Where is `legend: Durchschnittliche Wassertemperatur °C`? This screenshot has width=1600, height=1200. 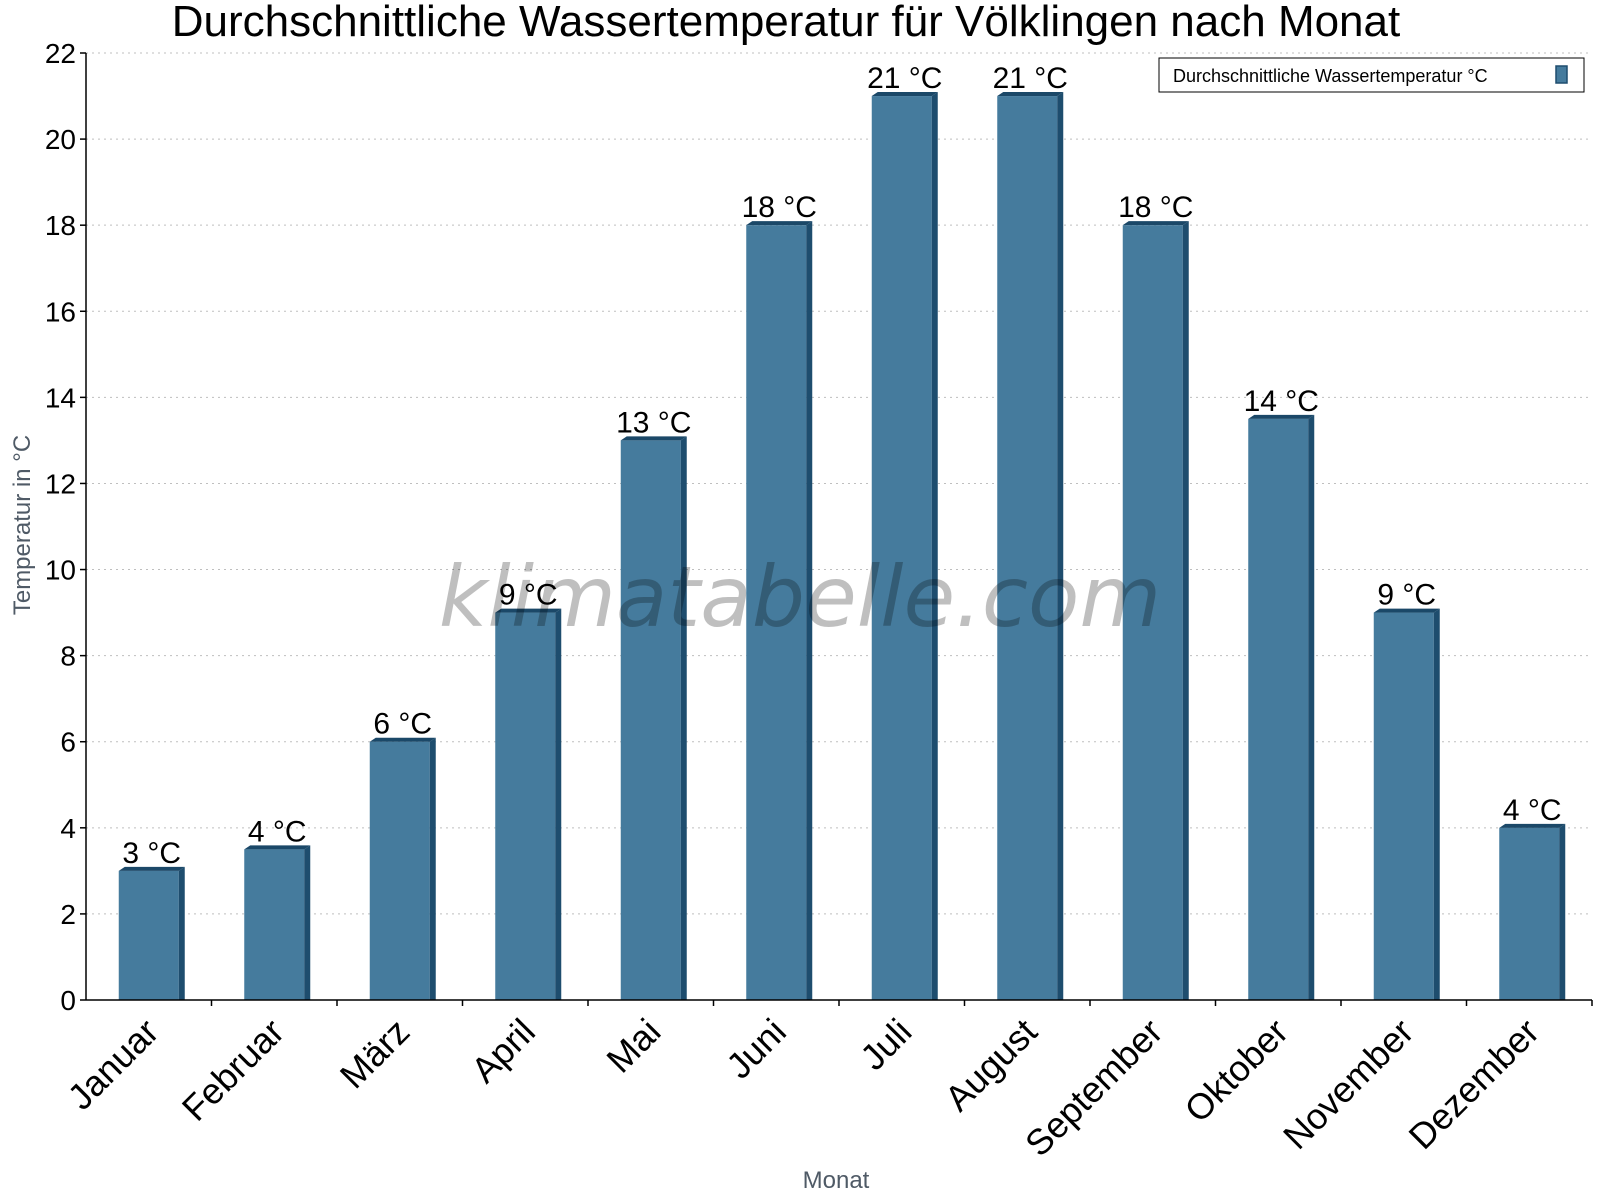
legend: Durchschnittliche Wassertemperatur °C is located at coordinates (1371, 75).